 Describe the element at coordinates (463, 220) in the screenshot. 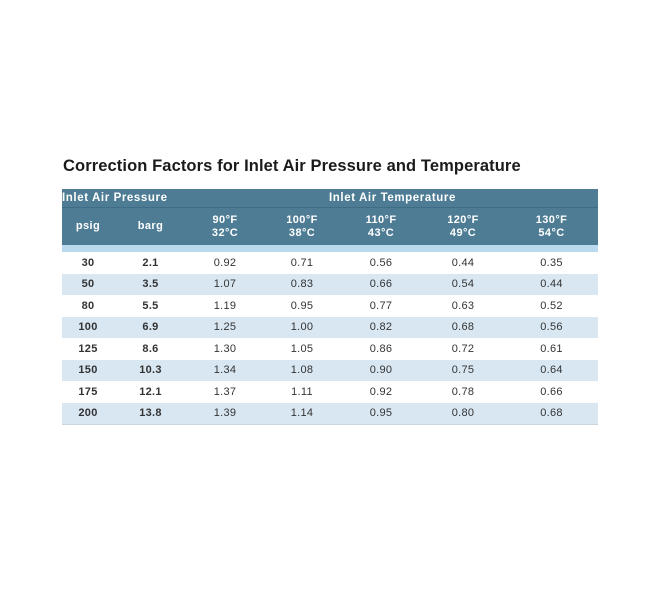

I see `fahrenheit-label: 120°F` at that location.